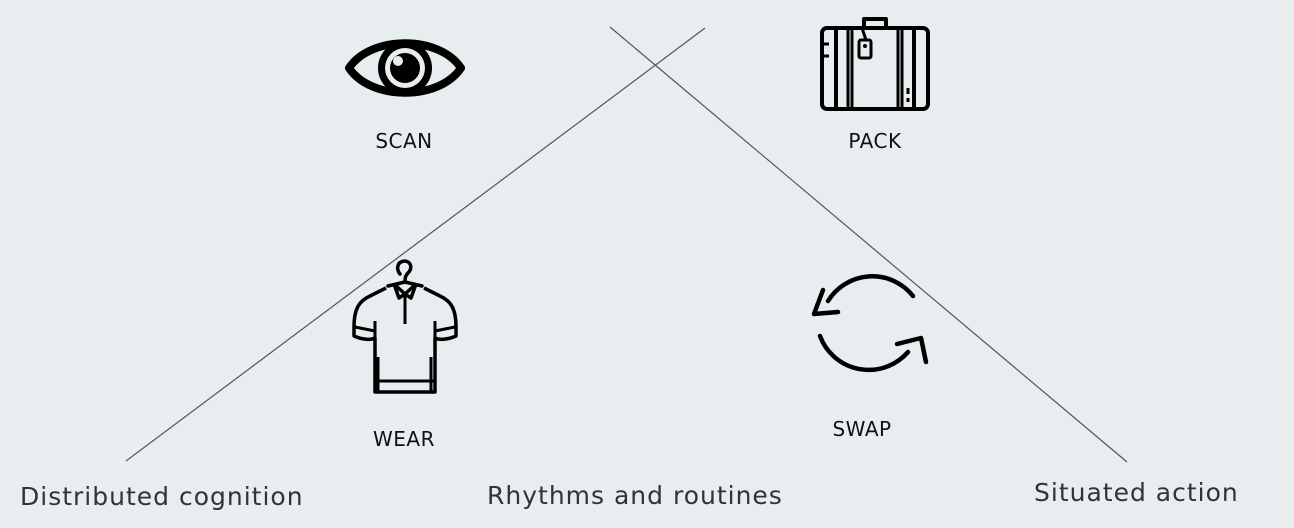 The height and width of the screenshot is (528, 1294). Describe the element at coordinates (875, 64) in the screenshot. I see `suitcase-icon` at that location.